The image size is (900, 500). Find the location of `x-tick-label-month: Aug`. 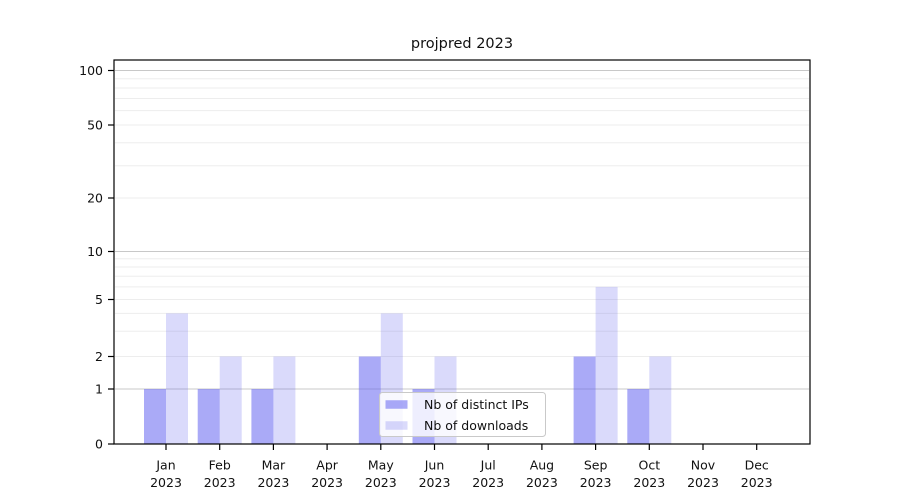

x-tick-label-month: Aug is located at coordinates (542, 465).